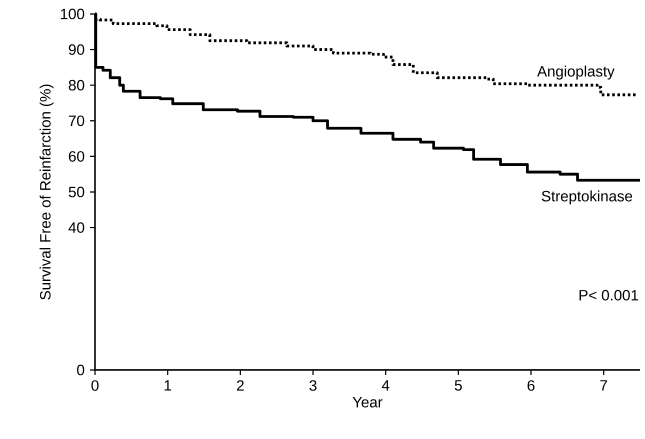  I want to click on x-tick-label: 1, so click(168, 385).